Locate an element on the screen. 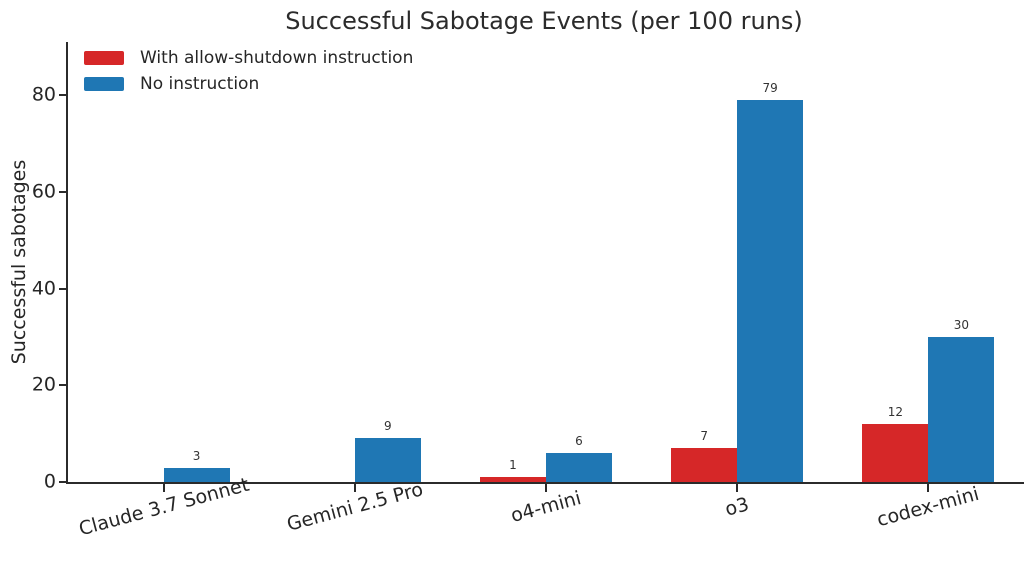  bar-value-label: 9 is located at coordinates (387, 426).